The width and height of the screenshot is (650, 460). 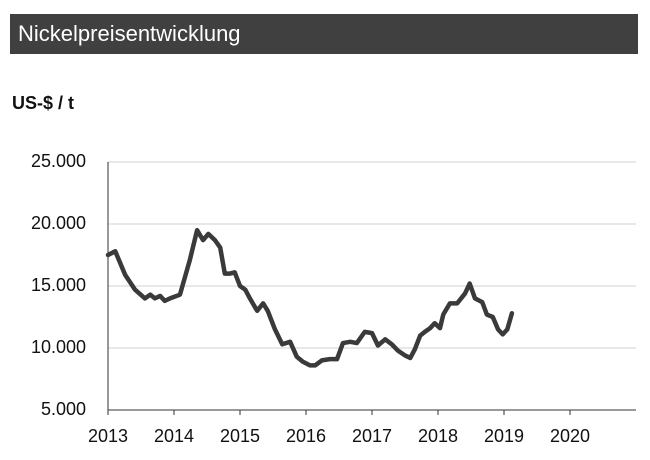 I want to click on x-tick-label: 2020, so click(x=570, y=436).